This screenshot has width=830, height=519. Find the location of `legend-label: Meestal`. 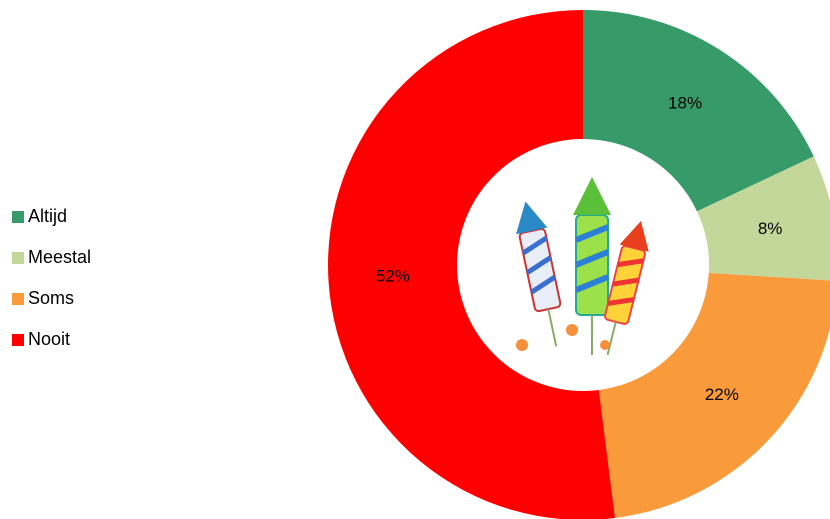

legend-label: Meestal is located at coordinates (59, 257).